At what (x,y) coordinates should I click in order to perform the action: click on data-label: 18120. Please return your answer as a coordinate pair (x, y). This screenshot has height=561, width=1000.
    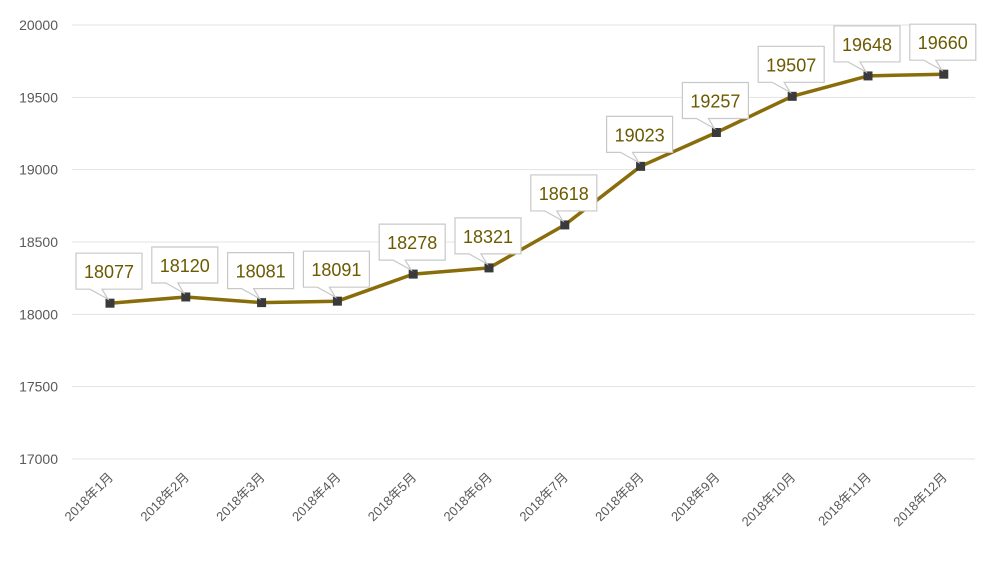
    Looking at the image, I should click on (185, 266).